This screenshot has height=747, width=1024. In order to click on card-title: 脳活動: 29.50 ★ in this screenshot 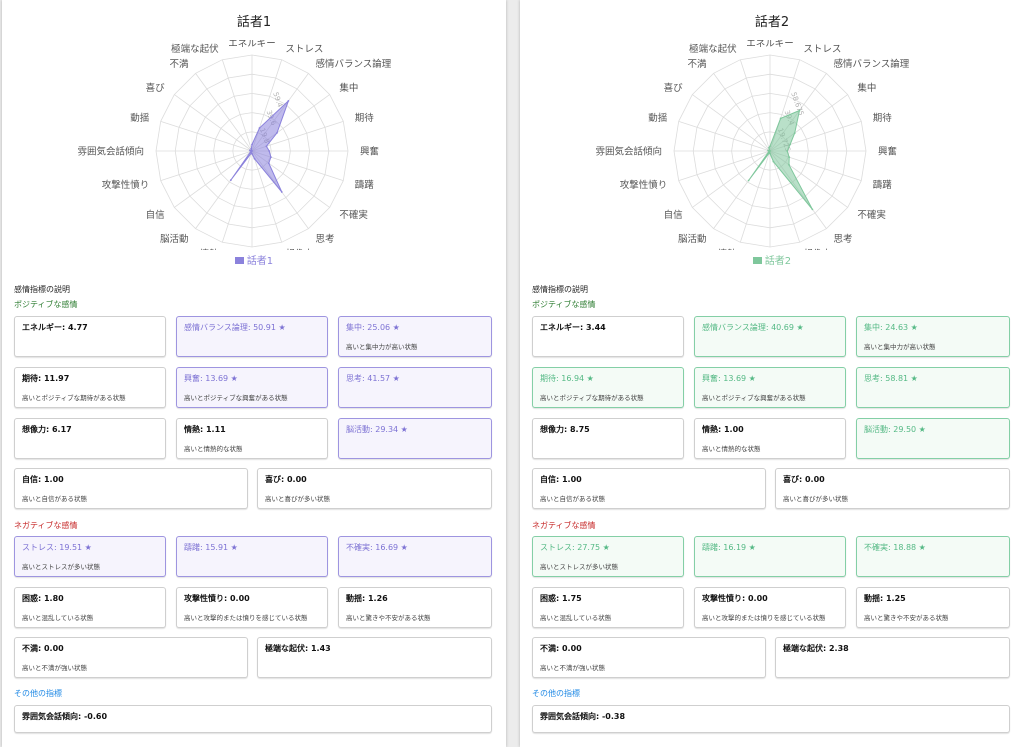, I will do `click(895, 429)`.